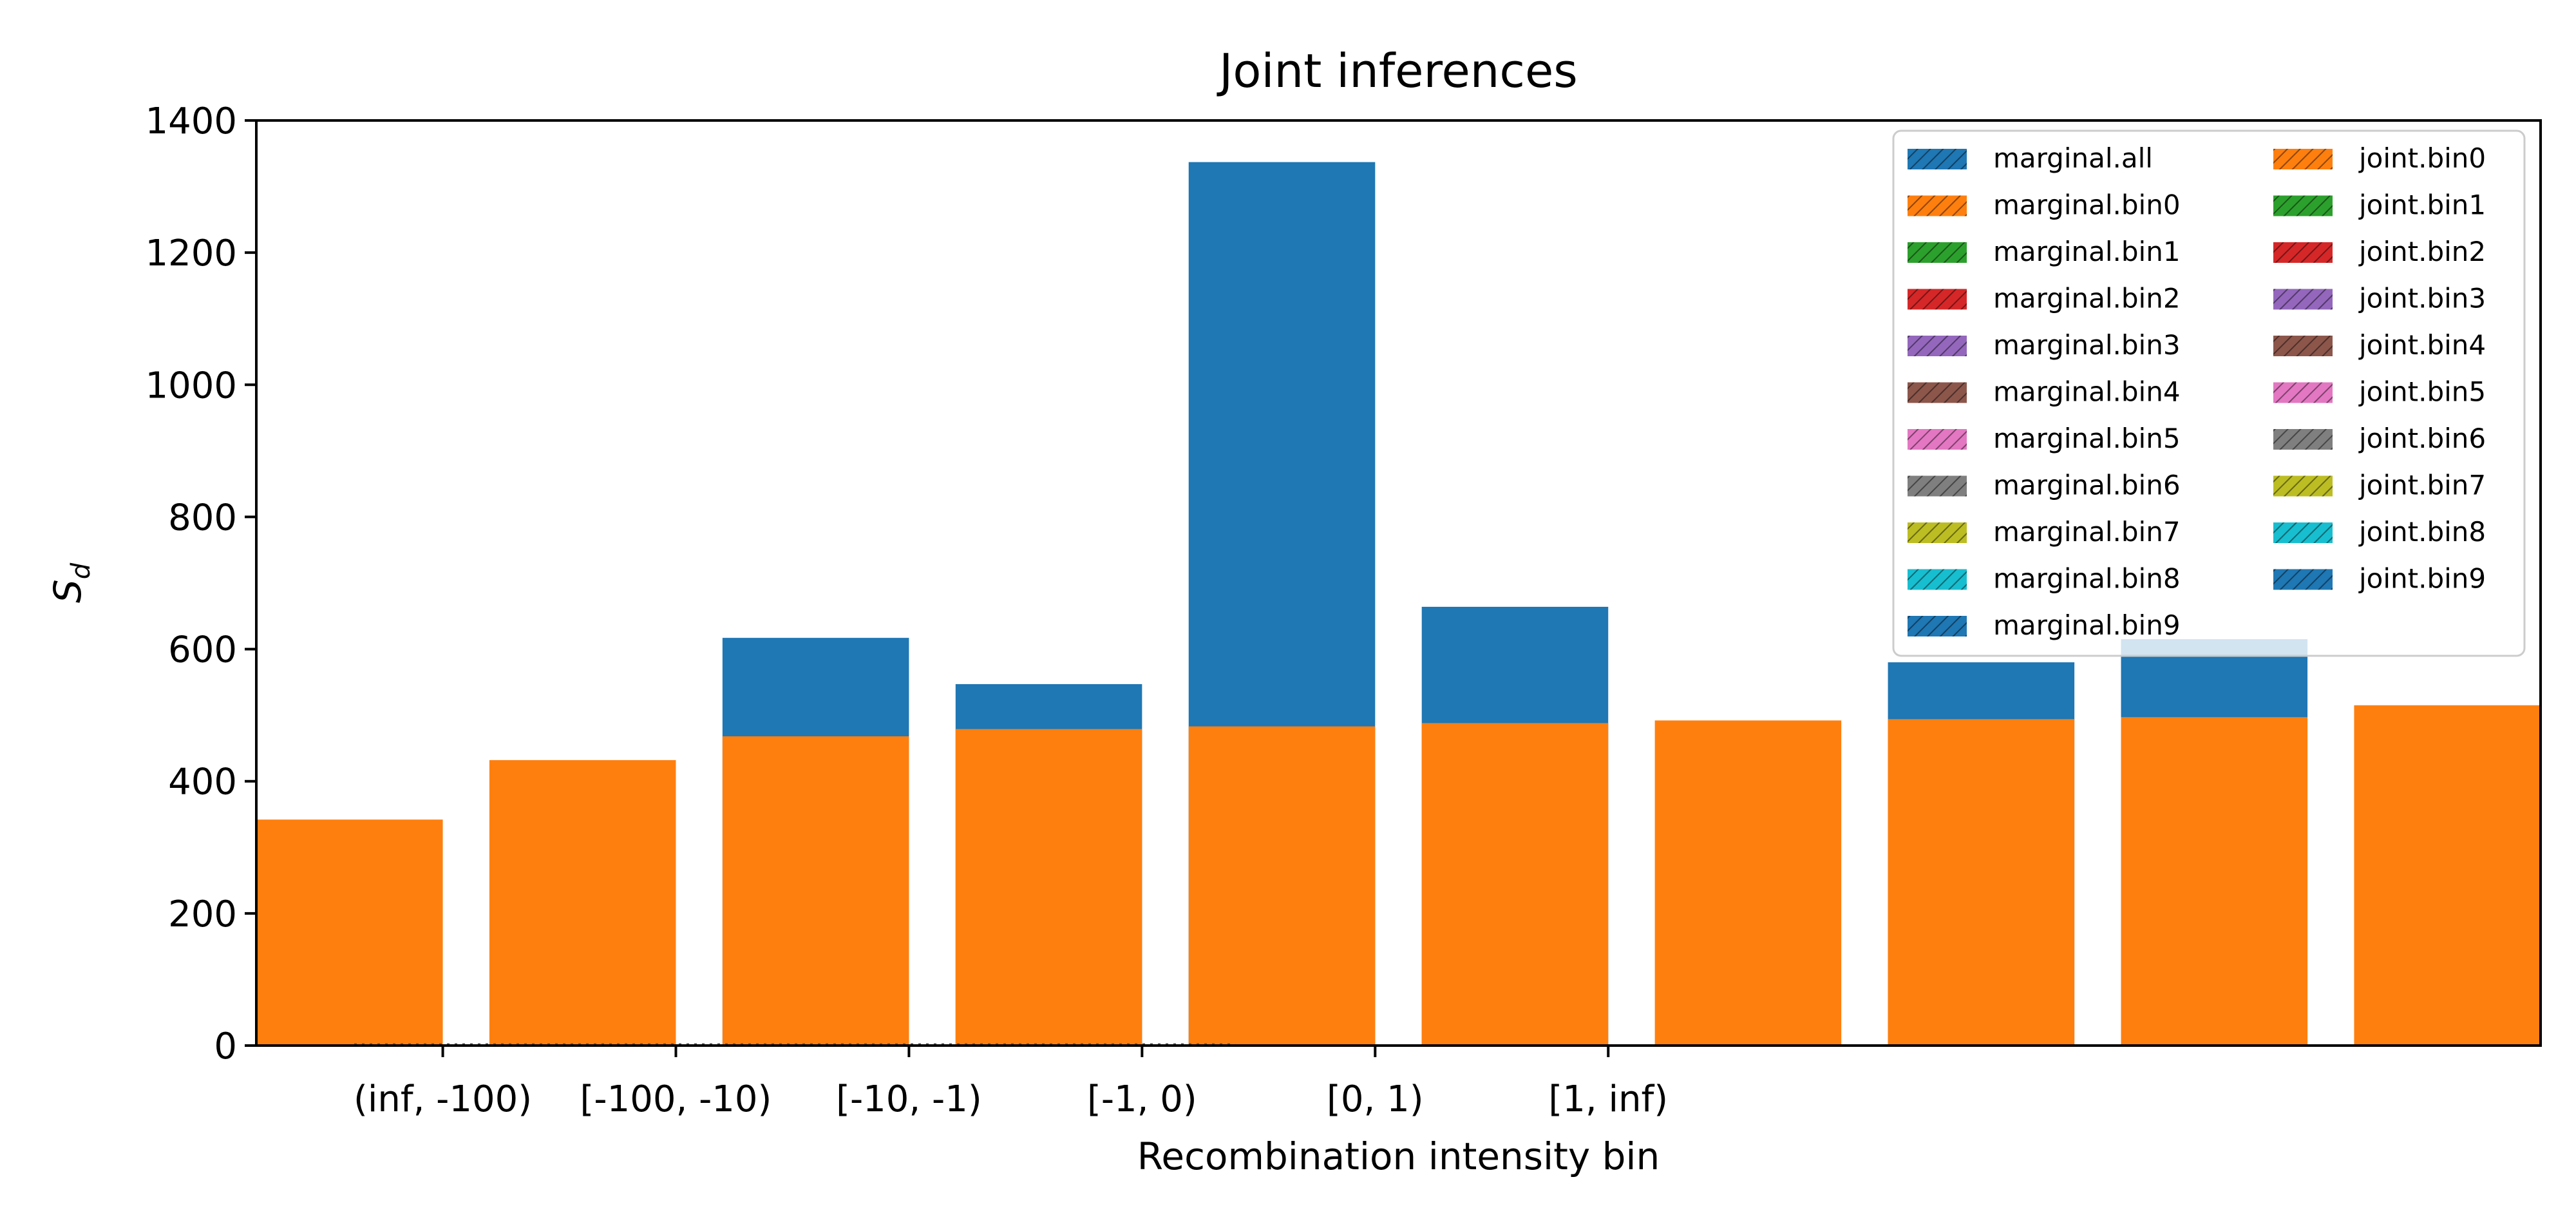 Image resolution: width=2576 pixels, height=1224 pixels. Describe the element at coordinates (2087, 205) in the screenshot. I see `legend-label-marginal-bin0: marginal.bin0` at that location.